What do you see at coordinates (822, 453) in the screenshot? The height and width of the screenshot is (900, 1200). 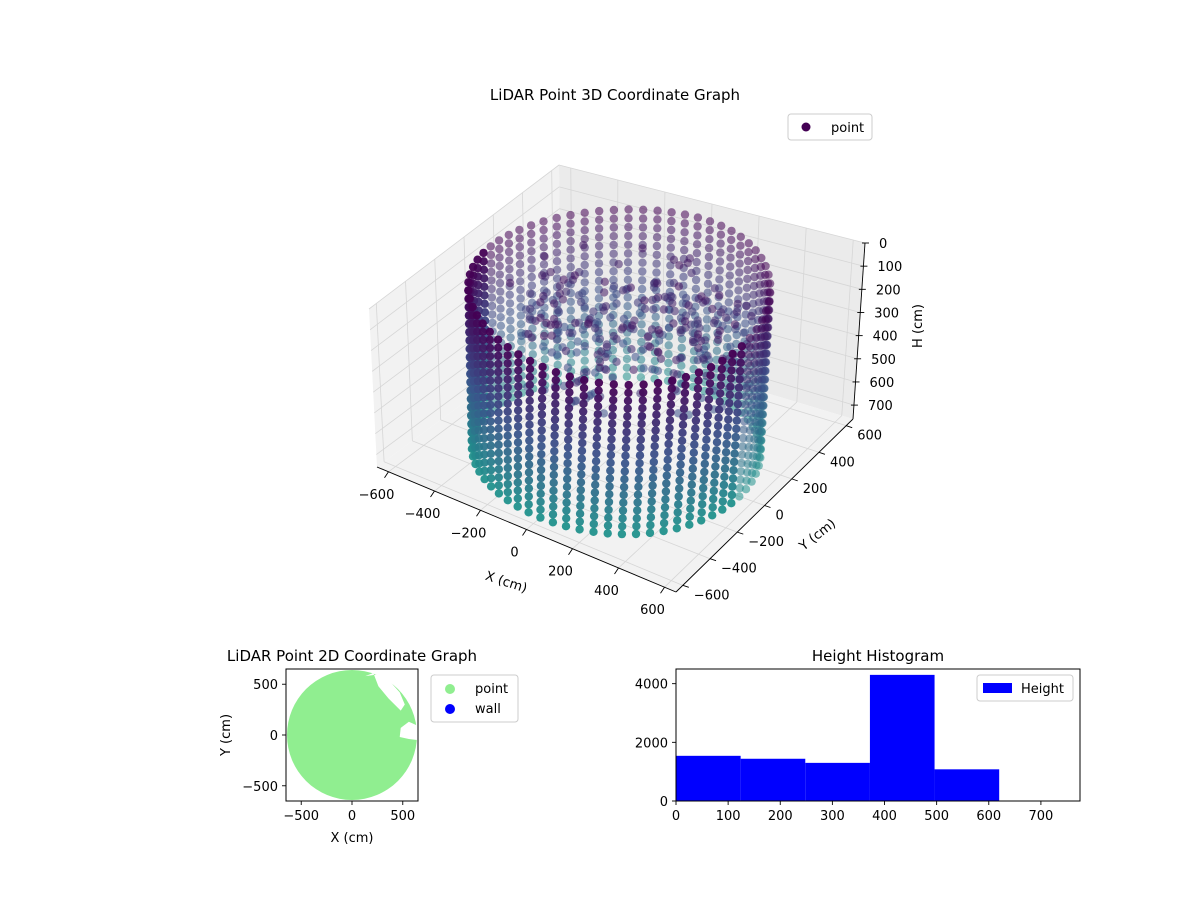 I see `y-tick` at bounding box center [822, 453].